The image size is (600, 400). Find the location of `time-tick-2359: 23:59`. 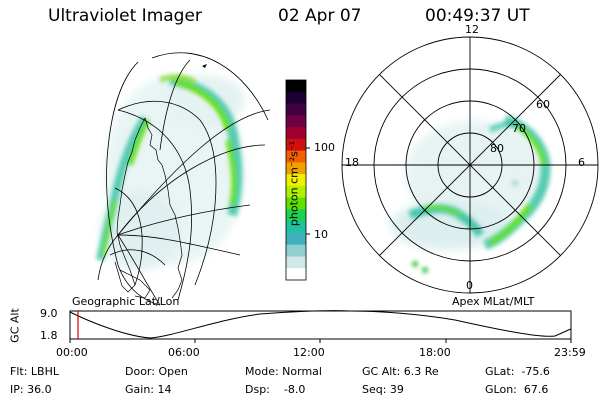

time-tick-2359: 23:59 is located at coordinates (570, 352).